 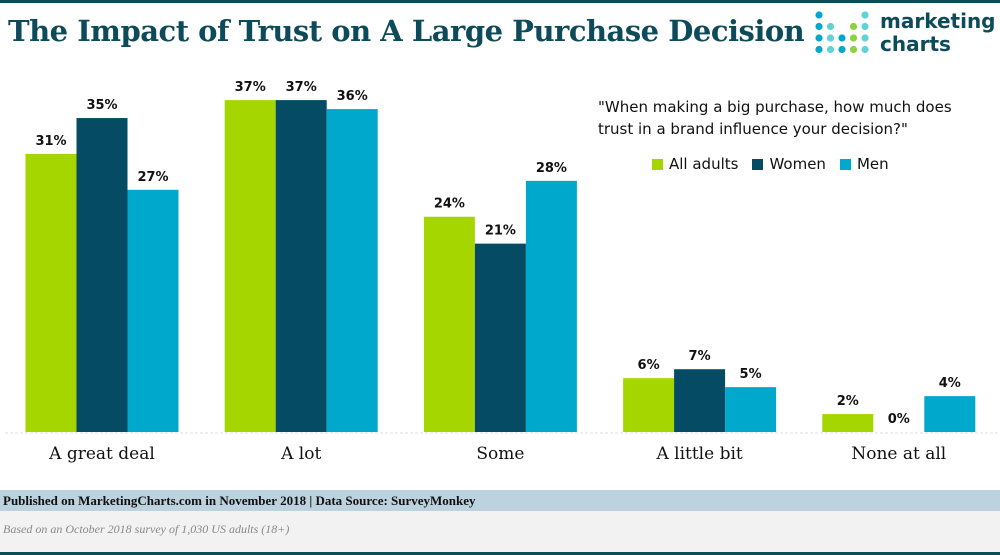 I want to click on x-tick-label: None at all, so click(x=898, y=454).